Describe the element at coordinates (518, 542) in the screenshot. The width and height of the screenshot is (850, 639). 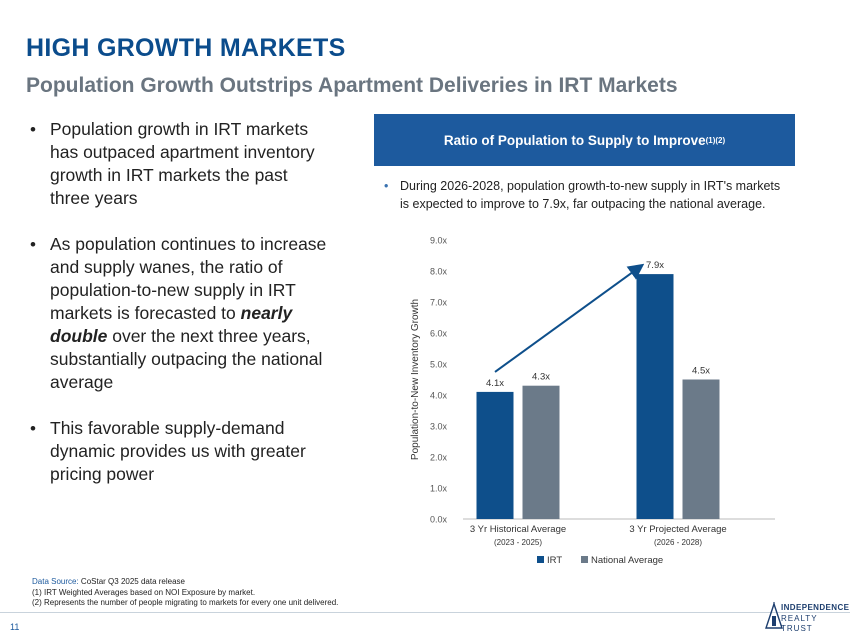
I see `x-category-sublabel: (2023 - 2025)` at that location.